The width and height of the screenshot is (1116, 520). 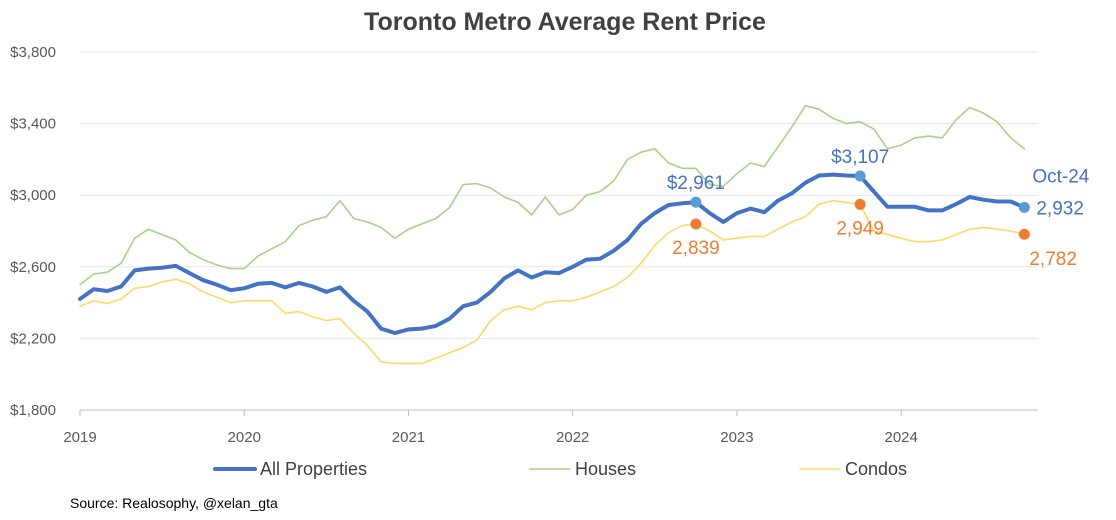 I want to click on source-note: Source: Realosophy, @xelan_gta, so click(x=174, y=503).